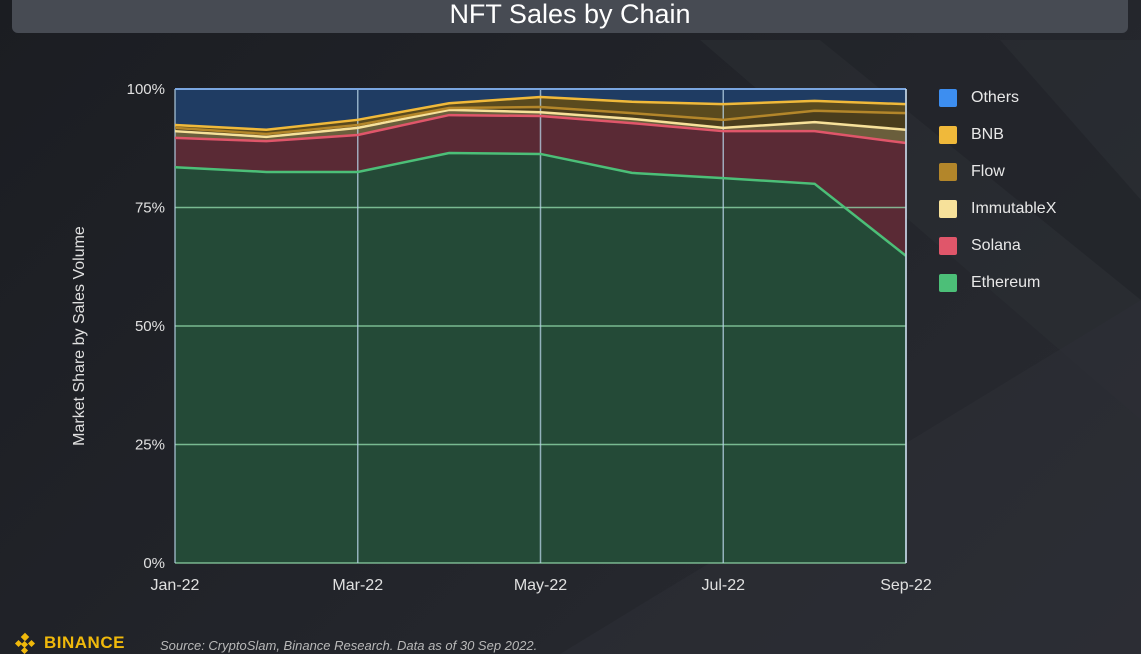  I want to click on legend-label: Others, so click(995, 97).